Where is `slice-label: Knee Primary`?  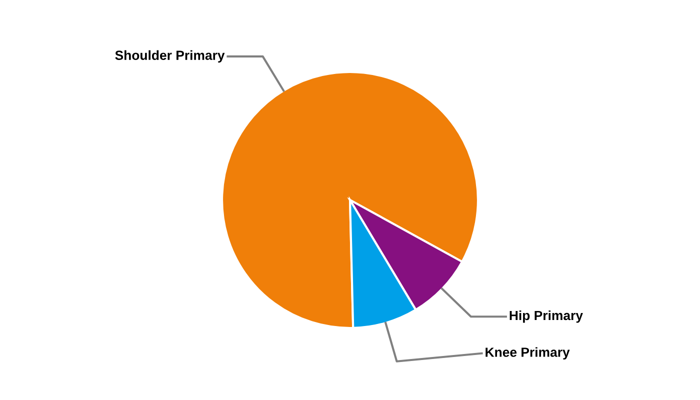
slice-label: Knee Primary is located at coordinates (528, 353).